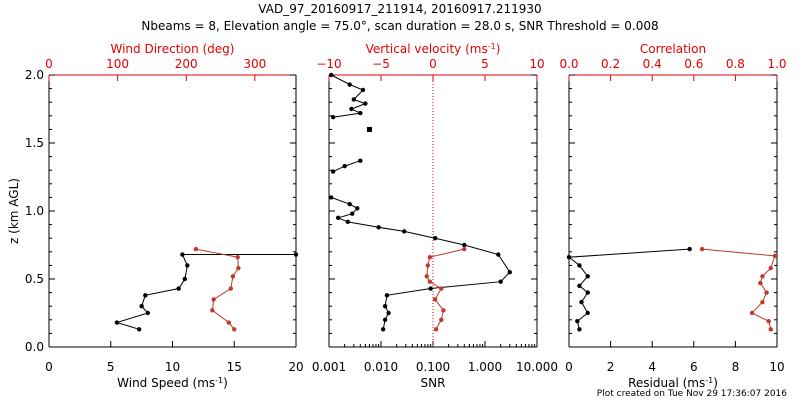 Image resolution: width=800 pixels, height=400 pixels. Describe the element at coordinates (381, 64) in the screenshot. I see `top-tick-label: −5` at that location.